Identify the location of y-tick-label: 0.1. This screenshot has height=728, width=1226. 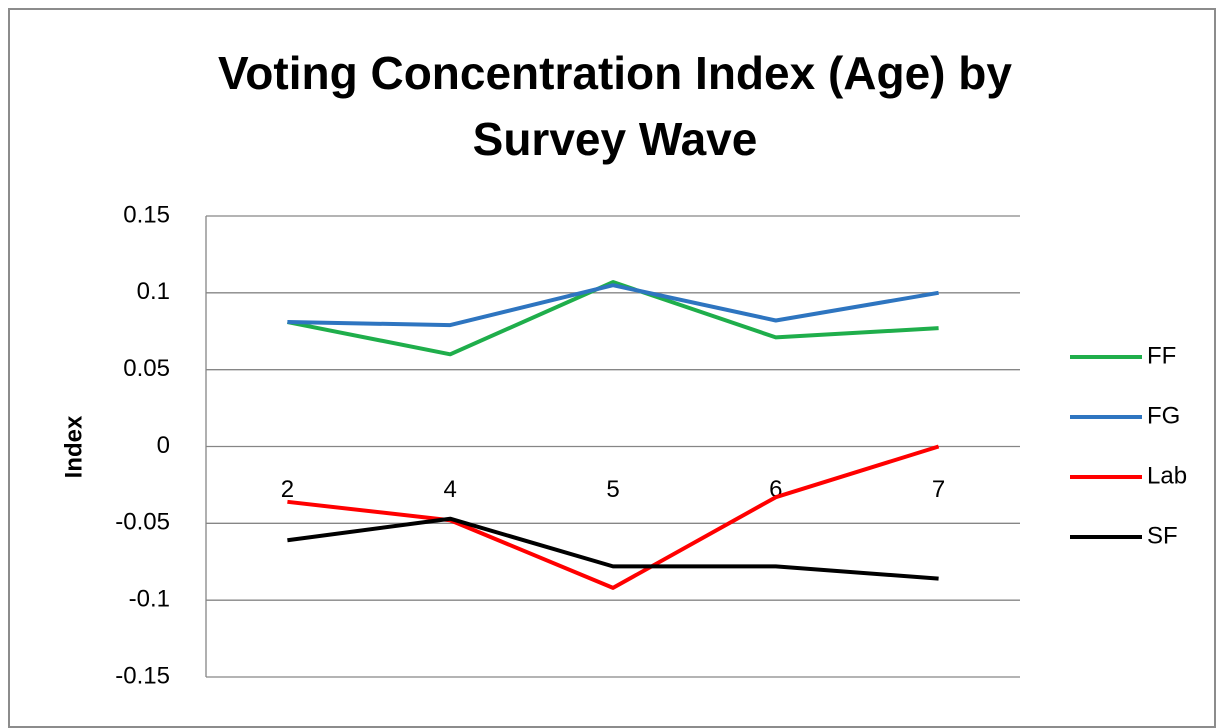
(153, 291).